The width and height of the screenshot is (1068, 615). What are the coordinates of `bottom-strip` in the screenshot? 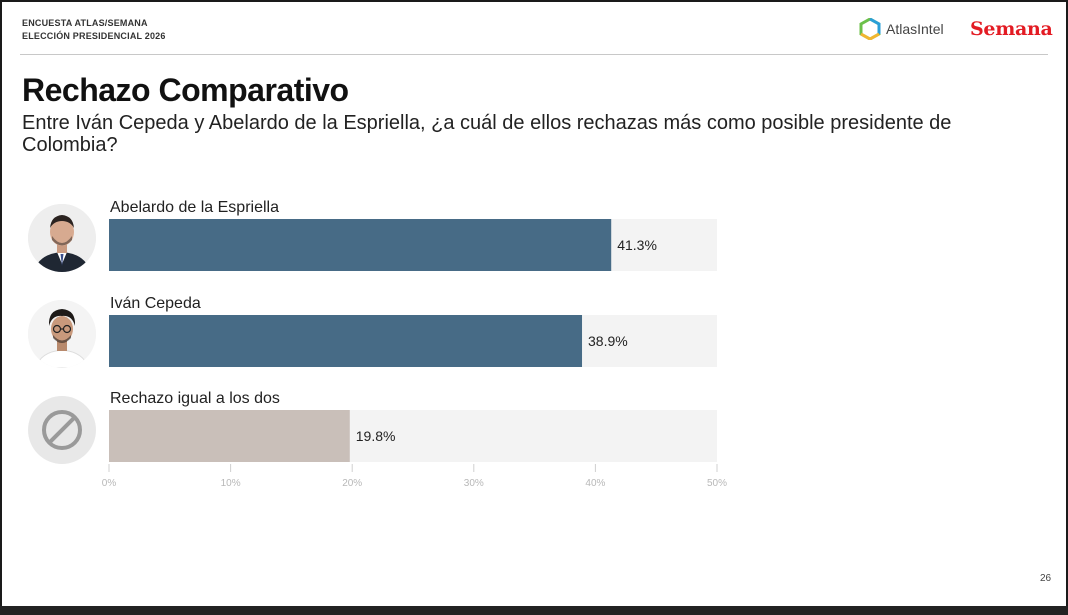 It's located at (534, 610).